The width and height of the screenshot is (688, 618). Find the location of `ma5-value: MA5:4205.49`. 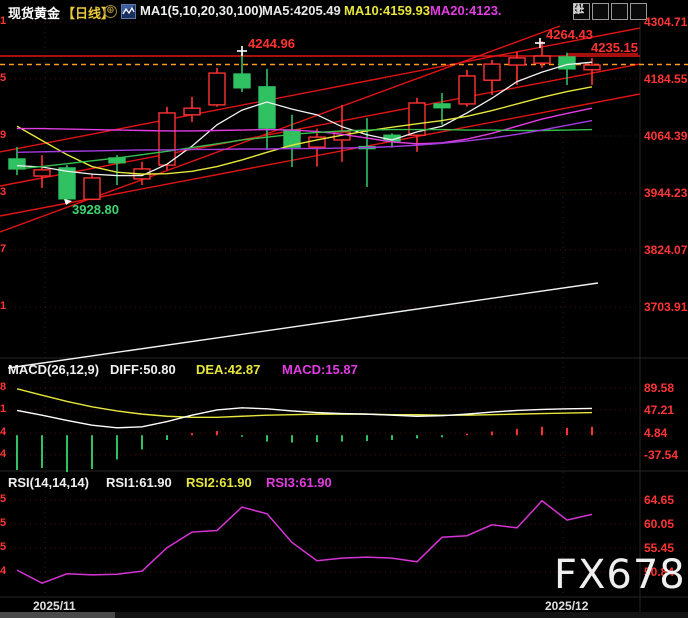

ma5-value: MA5:4205.49 is located at coordinates (301, 10).